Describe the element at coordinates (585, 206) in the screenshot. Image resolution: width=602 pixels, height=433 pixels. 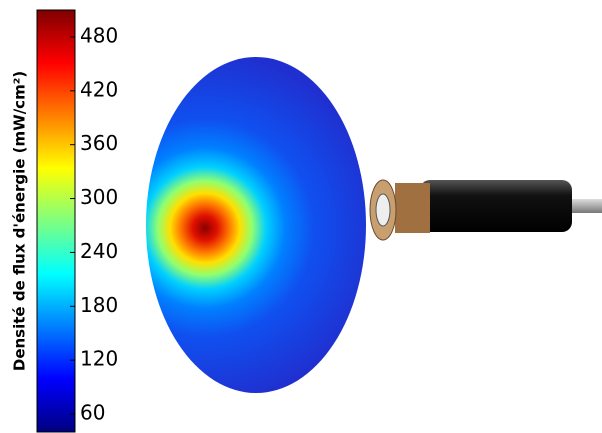
I see `rod` at that location.